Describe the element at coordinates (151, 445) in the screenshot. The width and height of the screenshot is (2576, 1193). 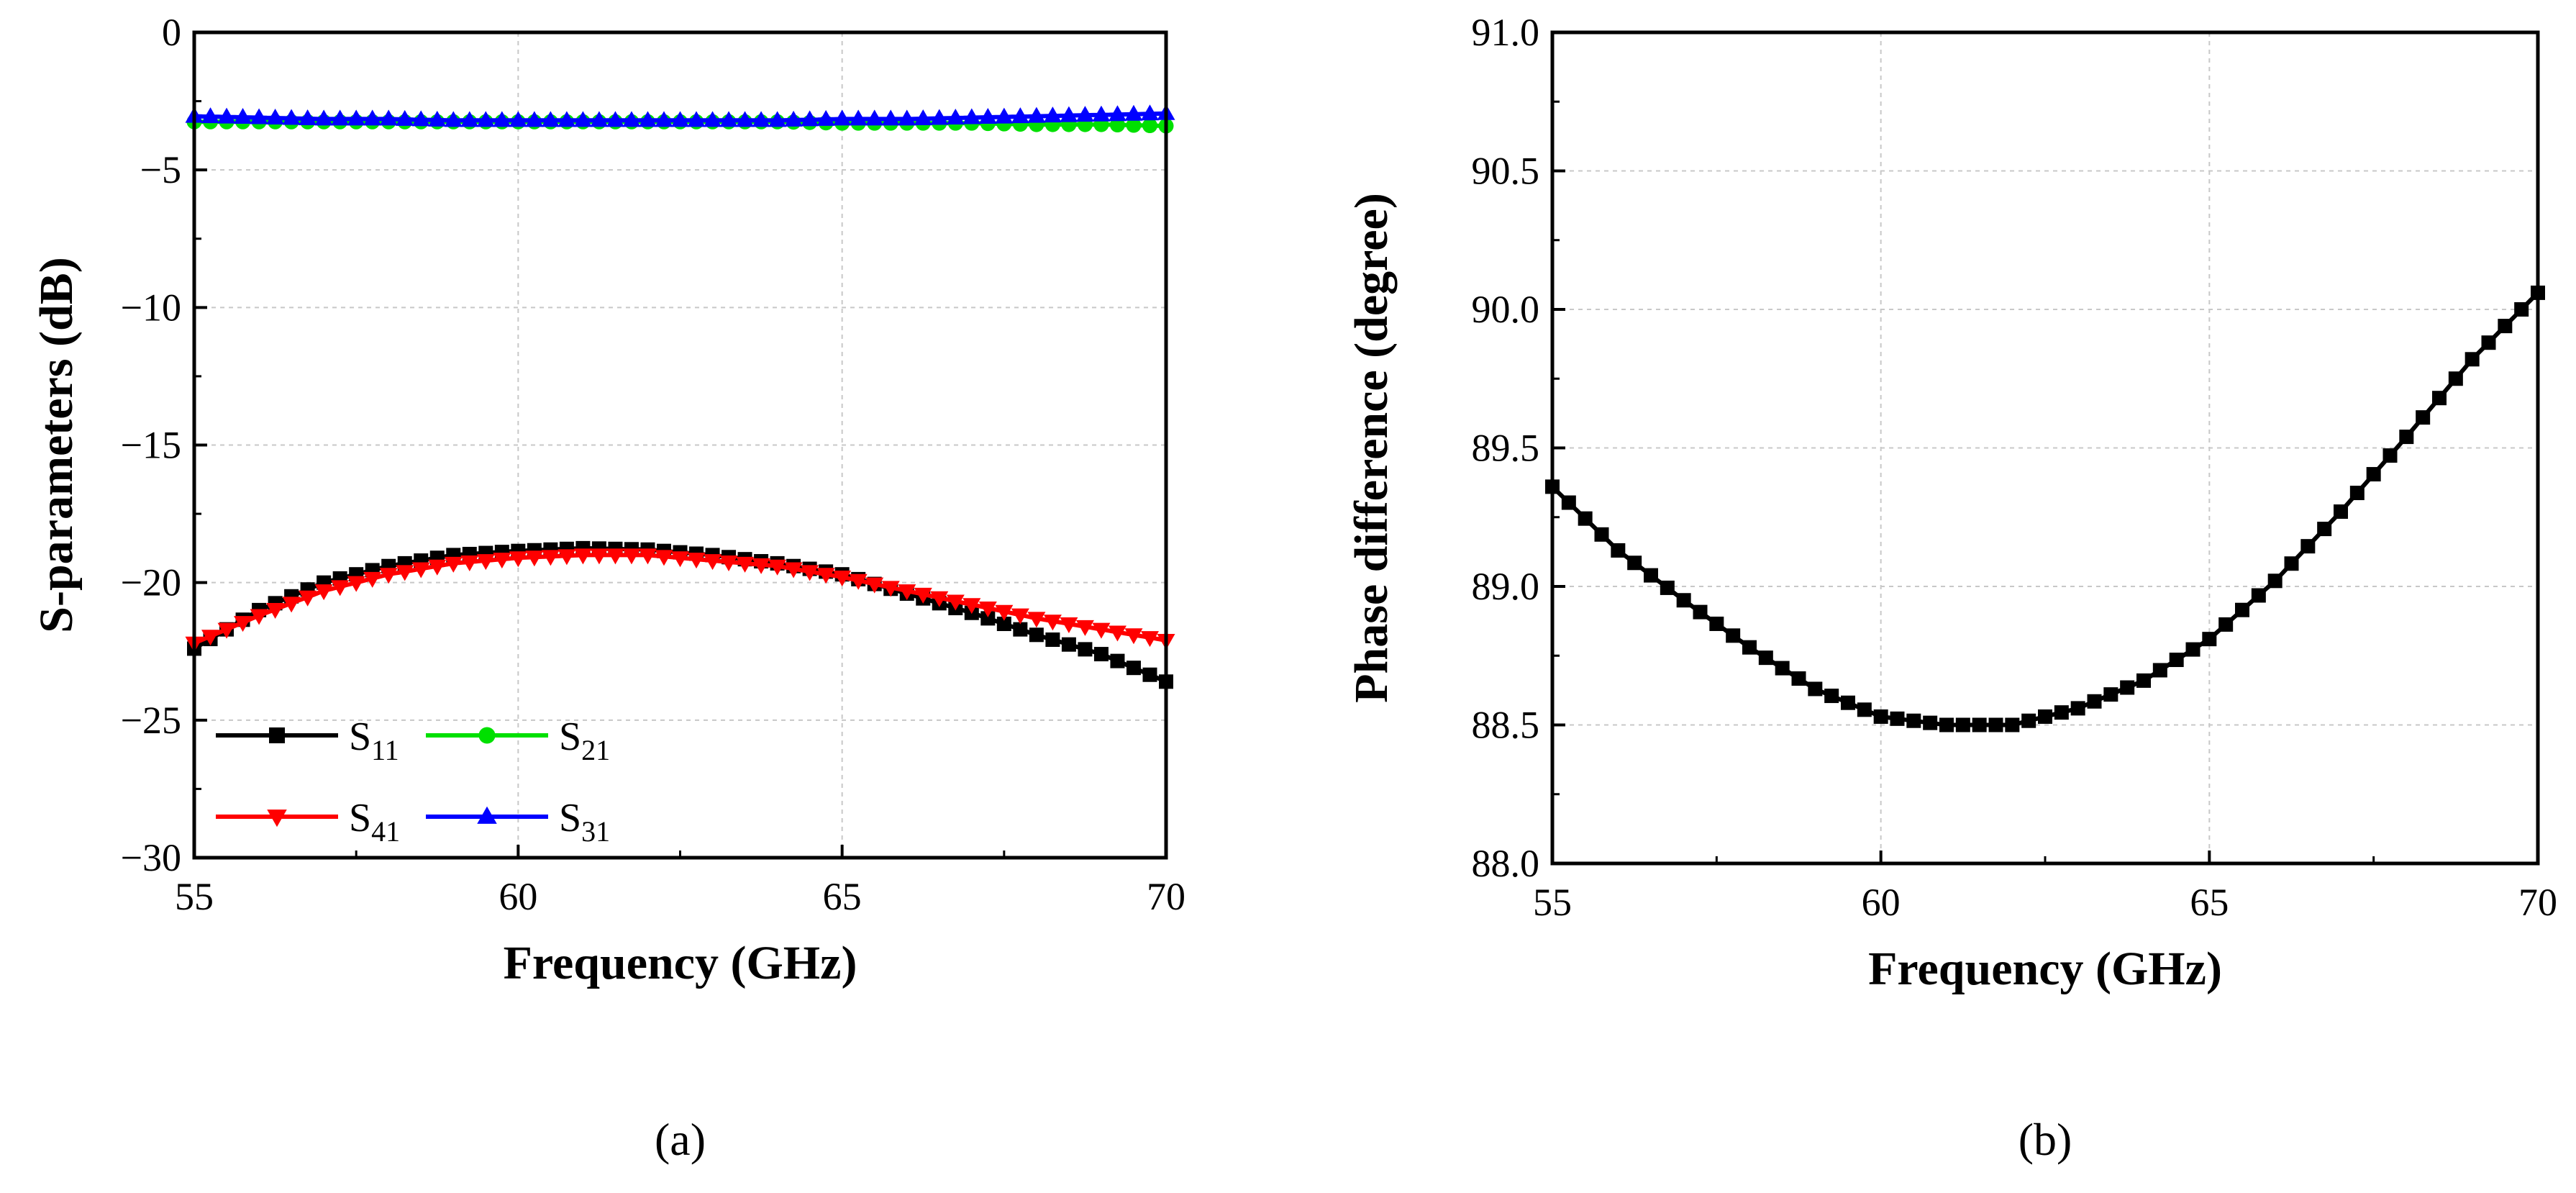
I see `a-y-tick-label: −15` at that location.